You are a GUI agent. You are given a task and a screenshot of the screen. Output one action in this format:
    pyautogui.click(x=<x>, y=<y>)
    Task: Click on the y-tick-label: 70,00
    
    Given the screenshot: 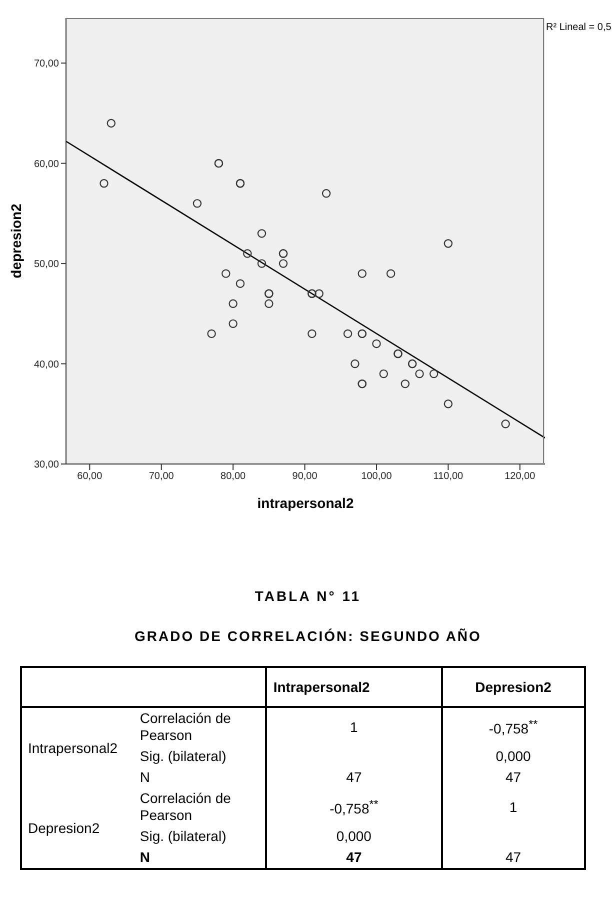 What is the action you would take?
    pyautogui.click(x=47, y=64)
    